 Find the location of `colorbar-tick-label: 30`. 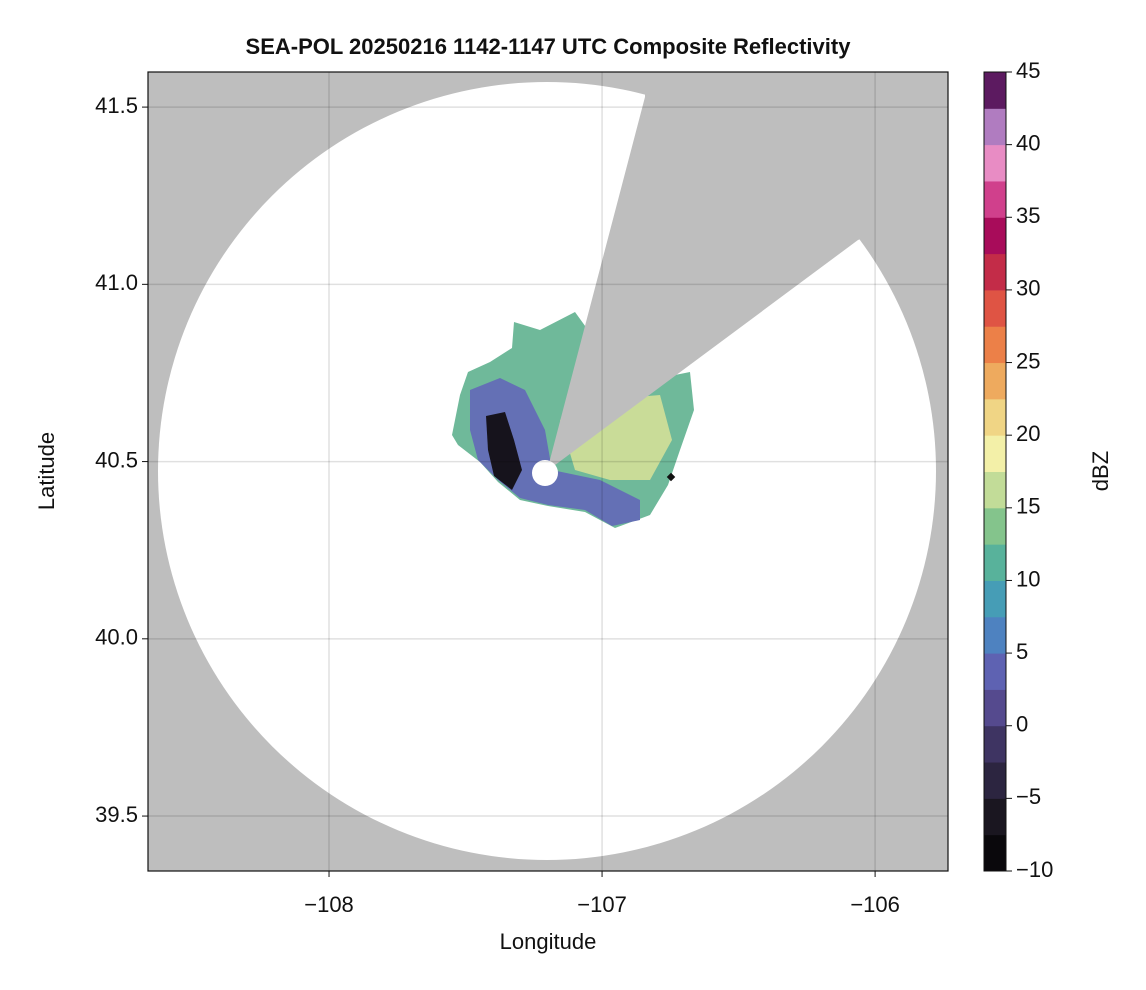

colorbar-tick-label: 30 is located at coordinates (1028, 288).